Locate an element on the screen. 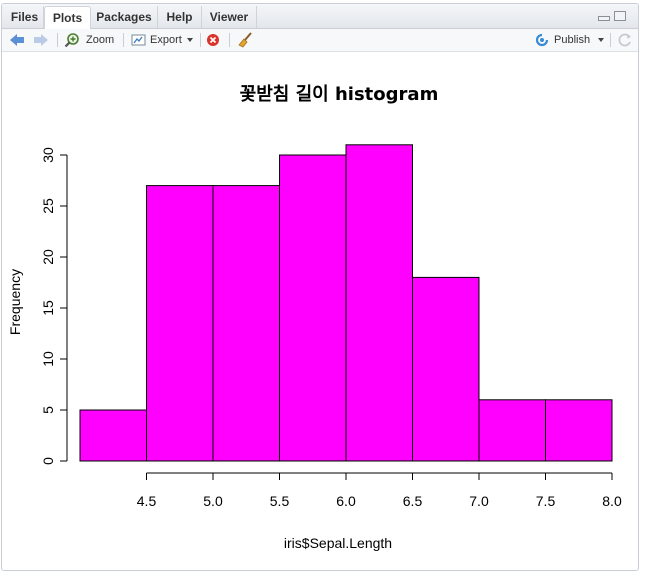 The image size is (645, 573). publish-icon is located at coordinates (542, 40).